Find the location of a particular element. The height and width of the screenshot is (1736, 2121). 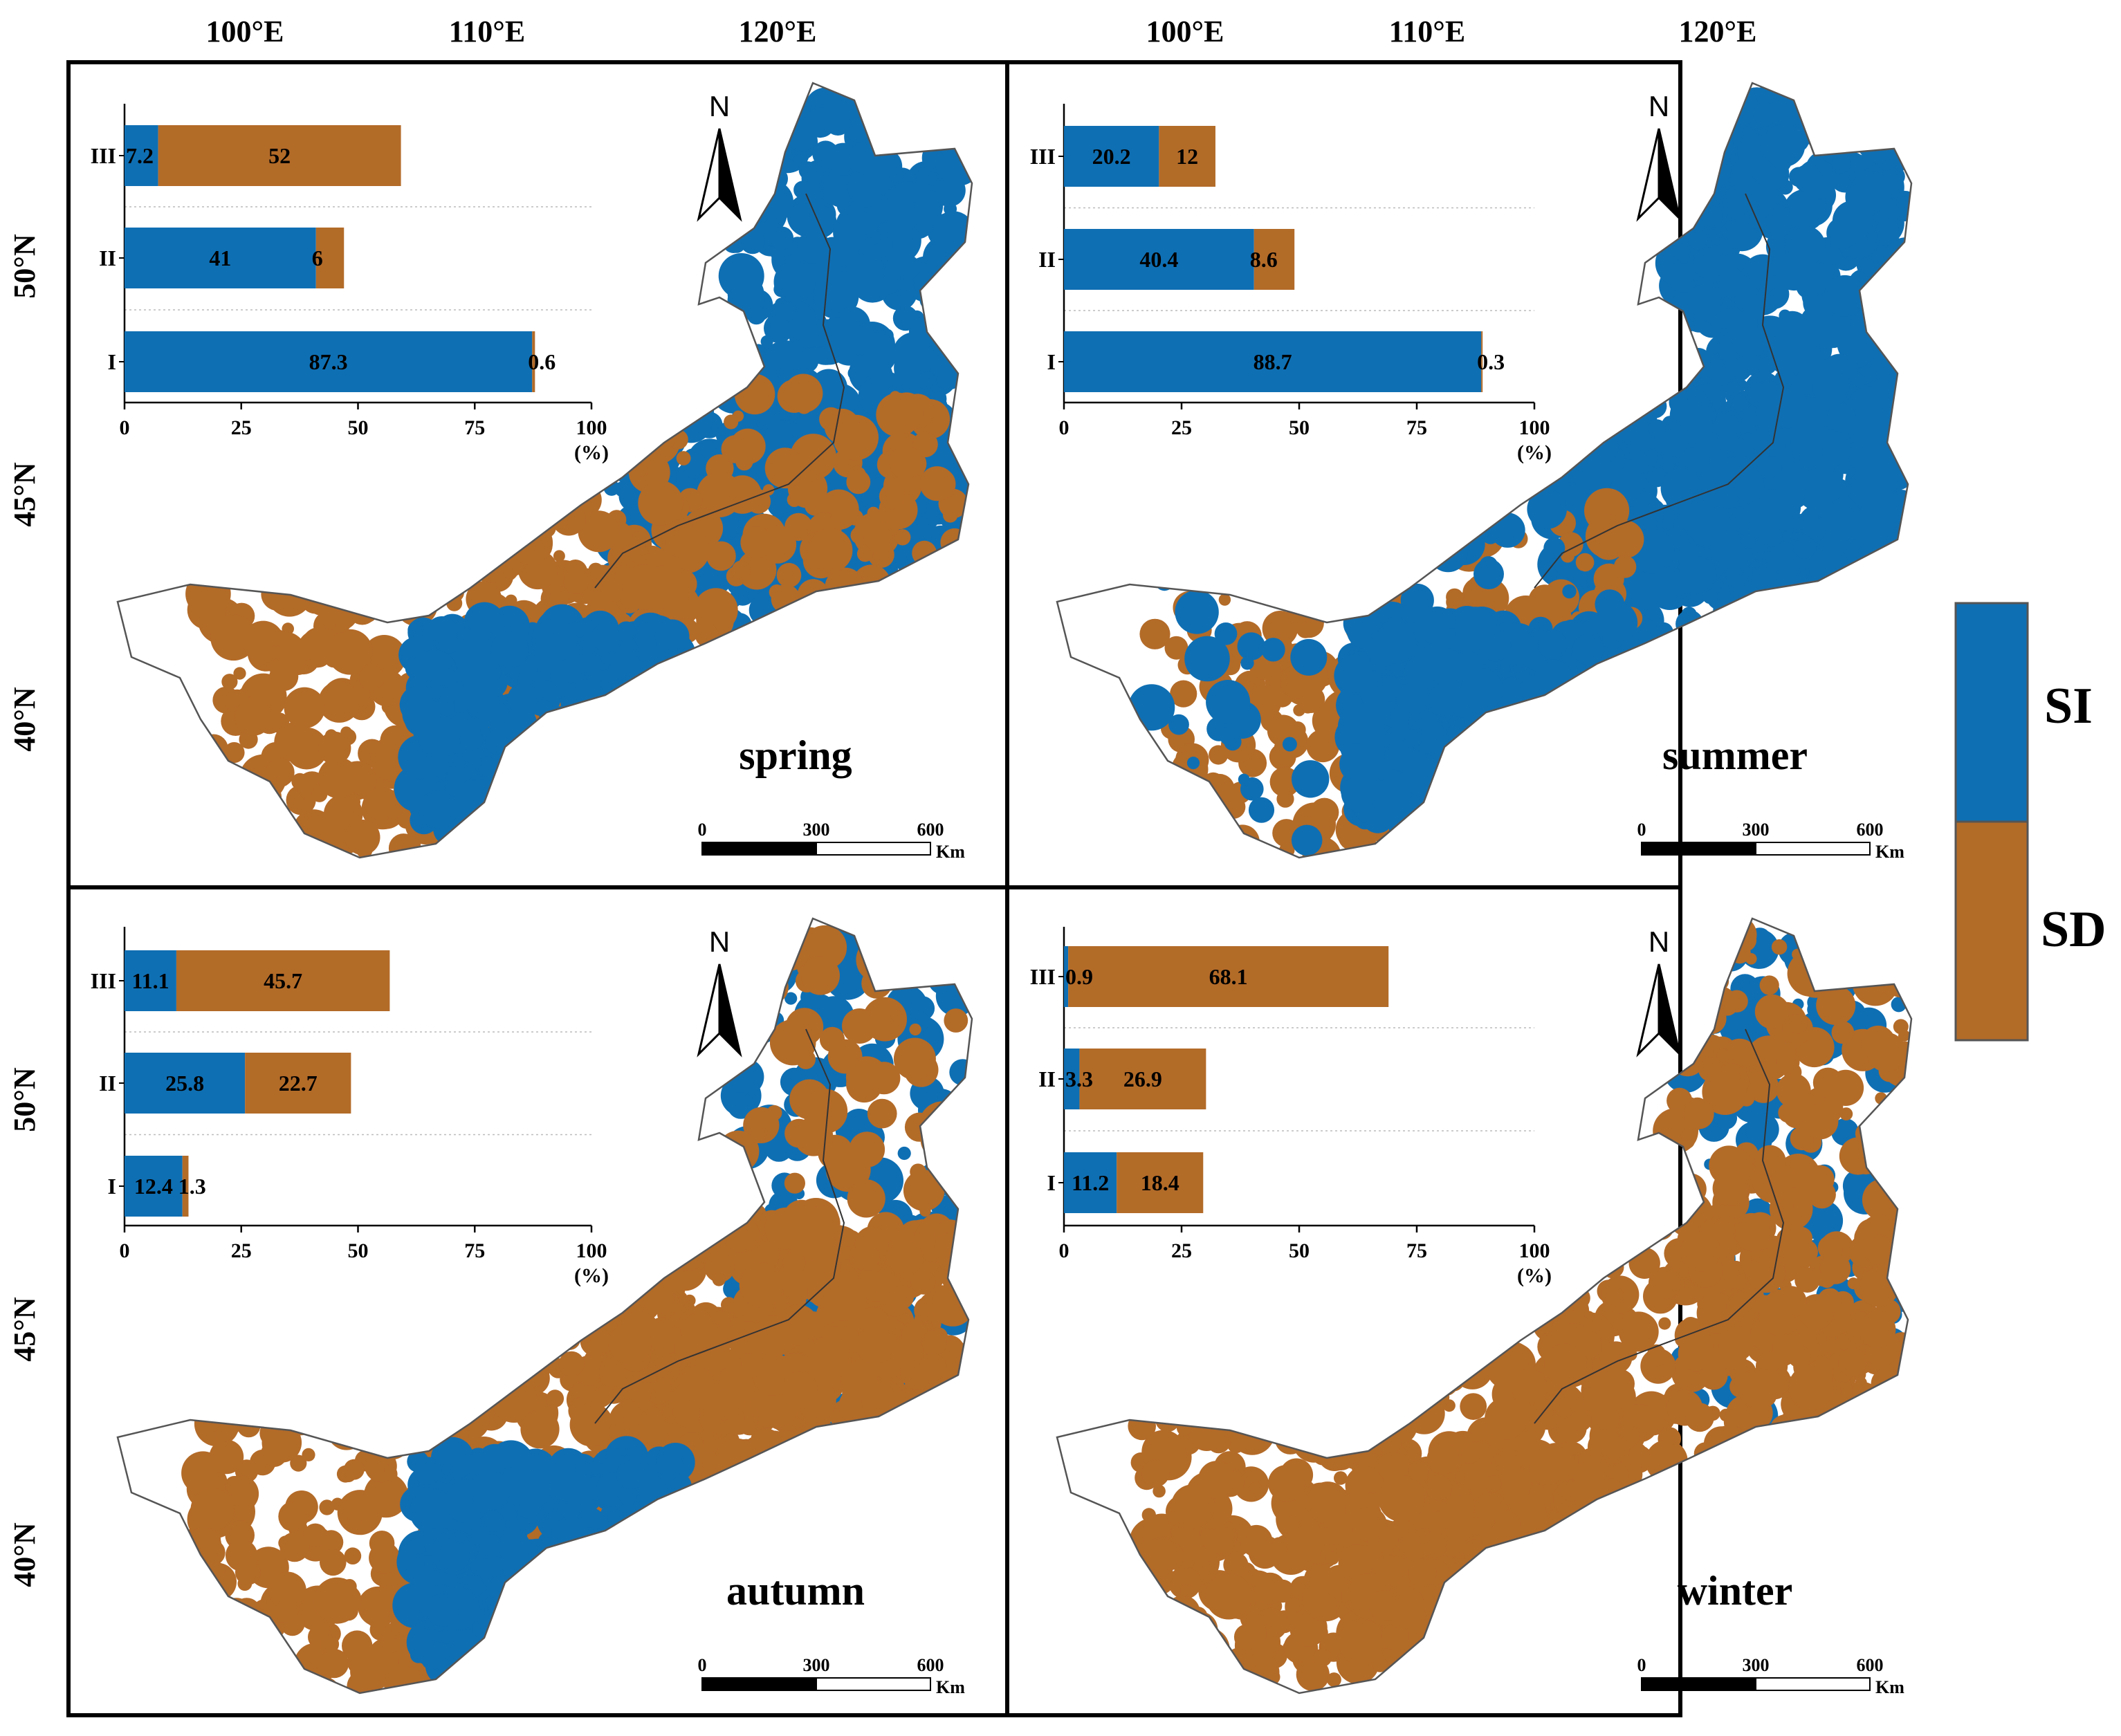

latitude-labels-left: 50°N 45°N 40°N 50°N 45°N 40°N is located at coordinates (25, 910).